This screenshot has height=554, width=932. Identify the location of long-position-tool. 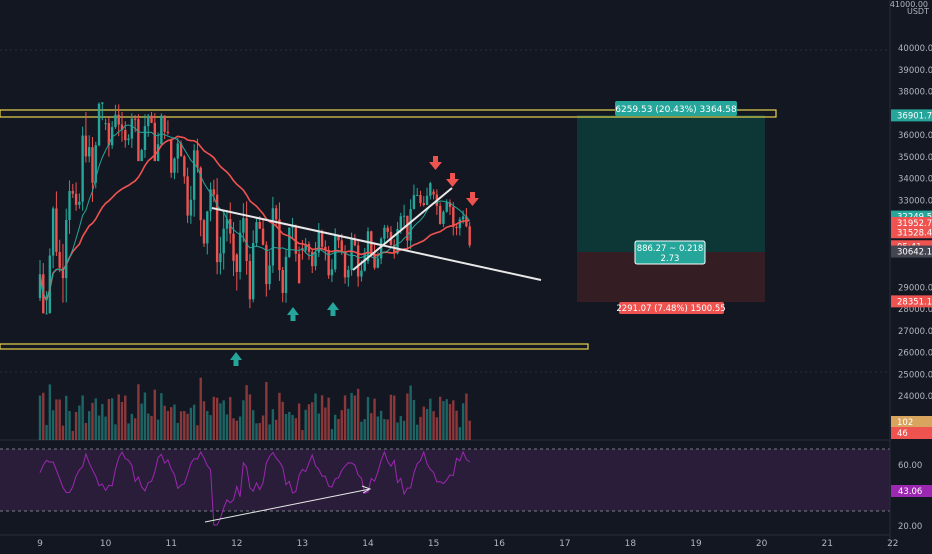
(671, 208).